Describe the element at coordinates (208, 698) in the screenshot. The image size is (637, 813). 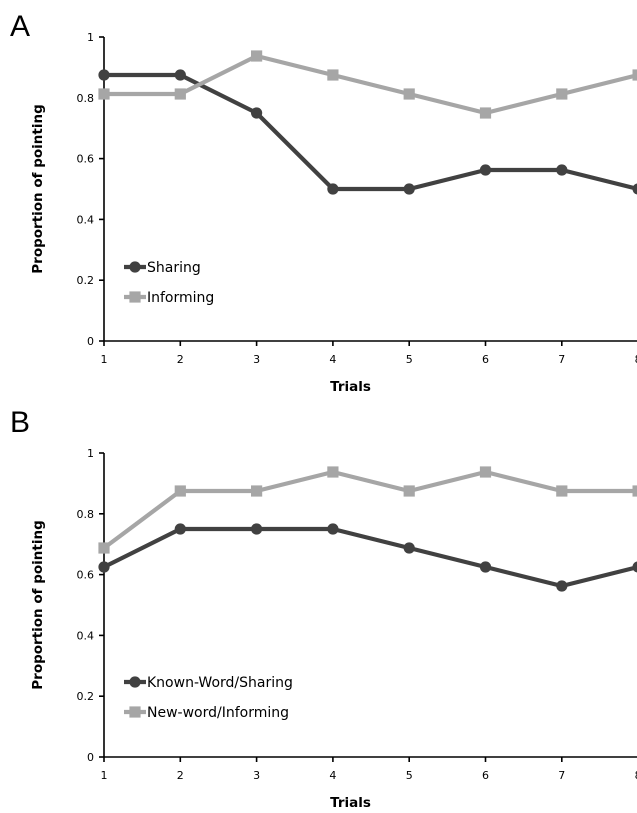
I see `legend: Known-Word/Sharing New-word/Informing` at that location.